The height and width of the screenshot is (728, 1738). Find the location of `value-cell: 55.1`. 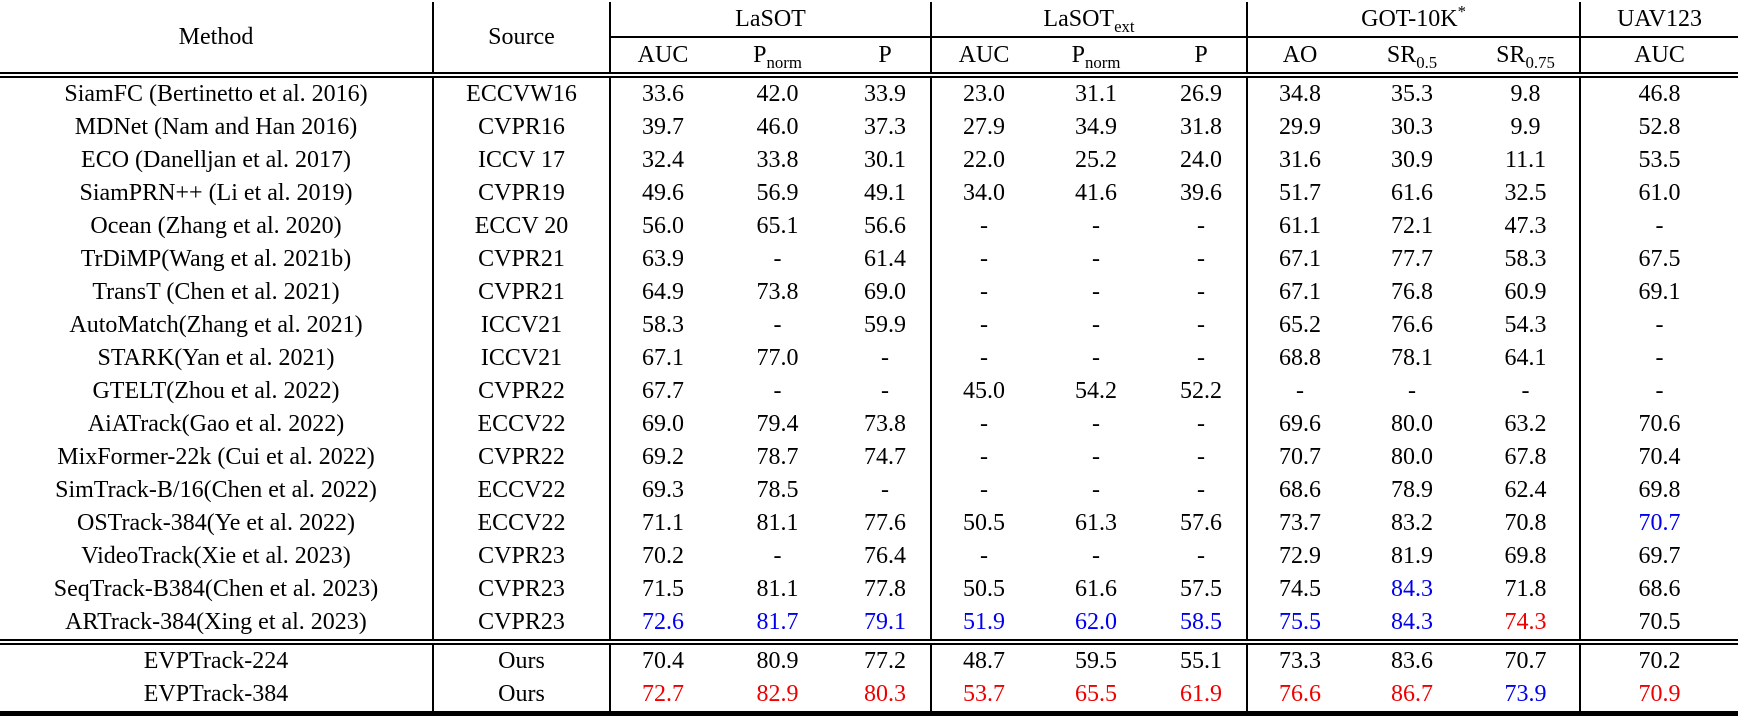

value-cell: 55.1 is located at coordinates (1202, 658).